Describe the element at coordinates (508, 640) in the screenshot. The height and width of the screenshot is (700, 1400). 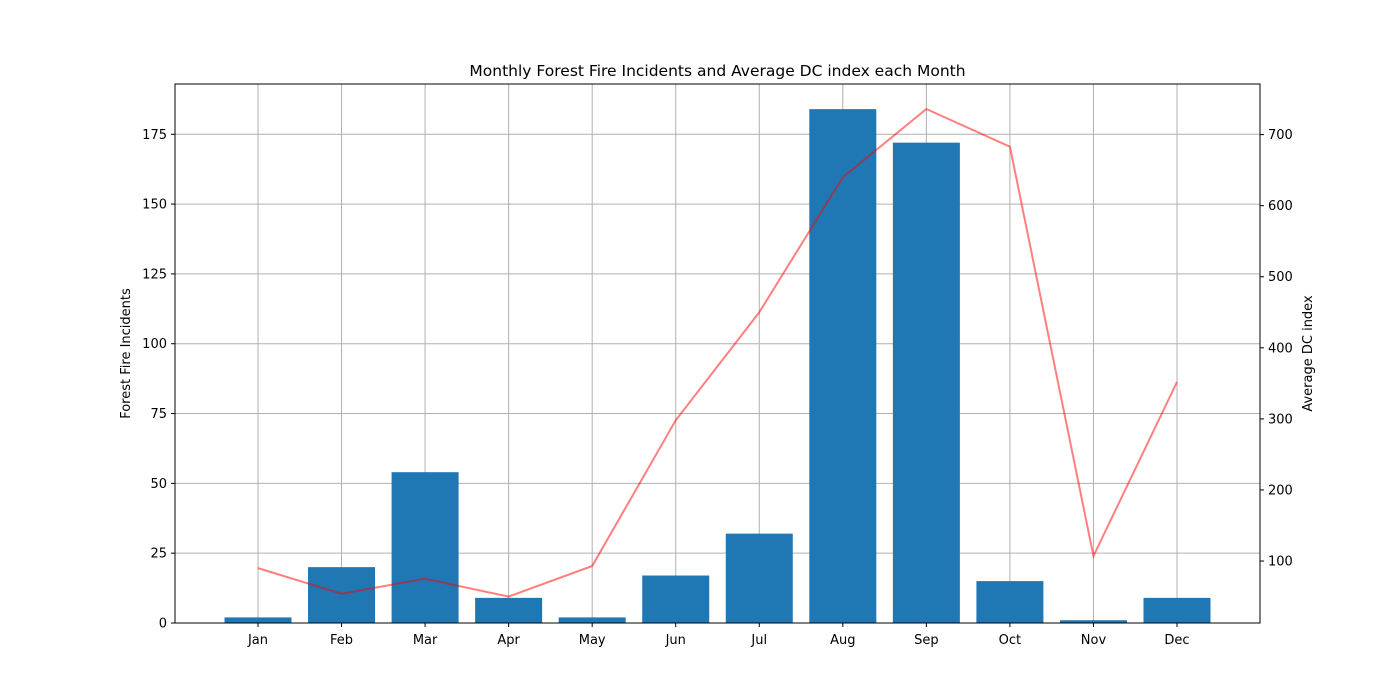
I see `x-tick-label: Apr` at that location.